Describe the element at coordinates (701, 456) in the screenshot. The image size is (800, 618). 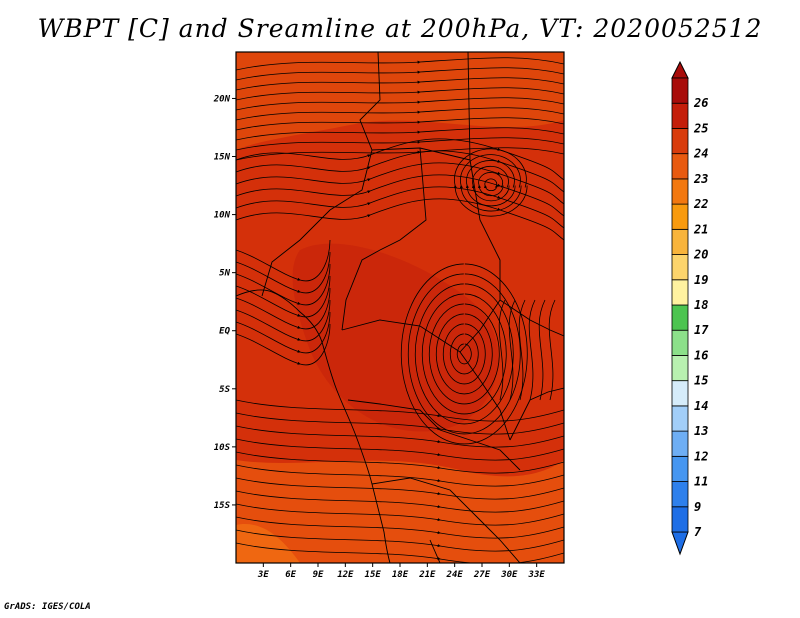
I see `colorbar-label: 12` at that location.